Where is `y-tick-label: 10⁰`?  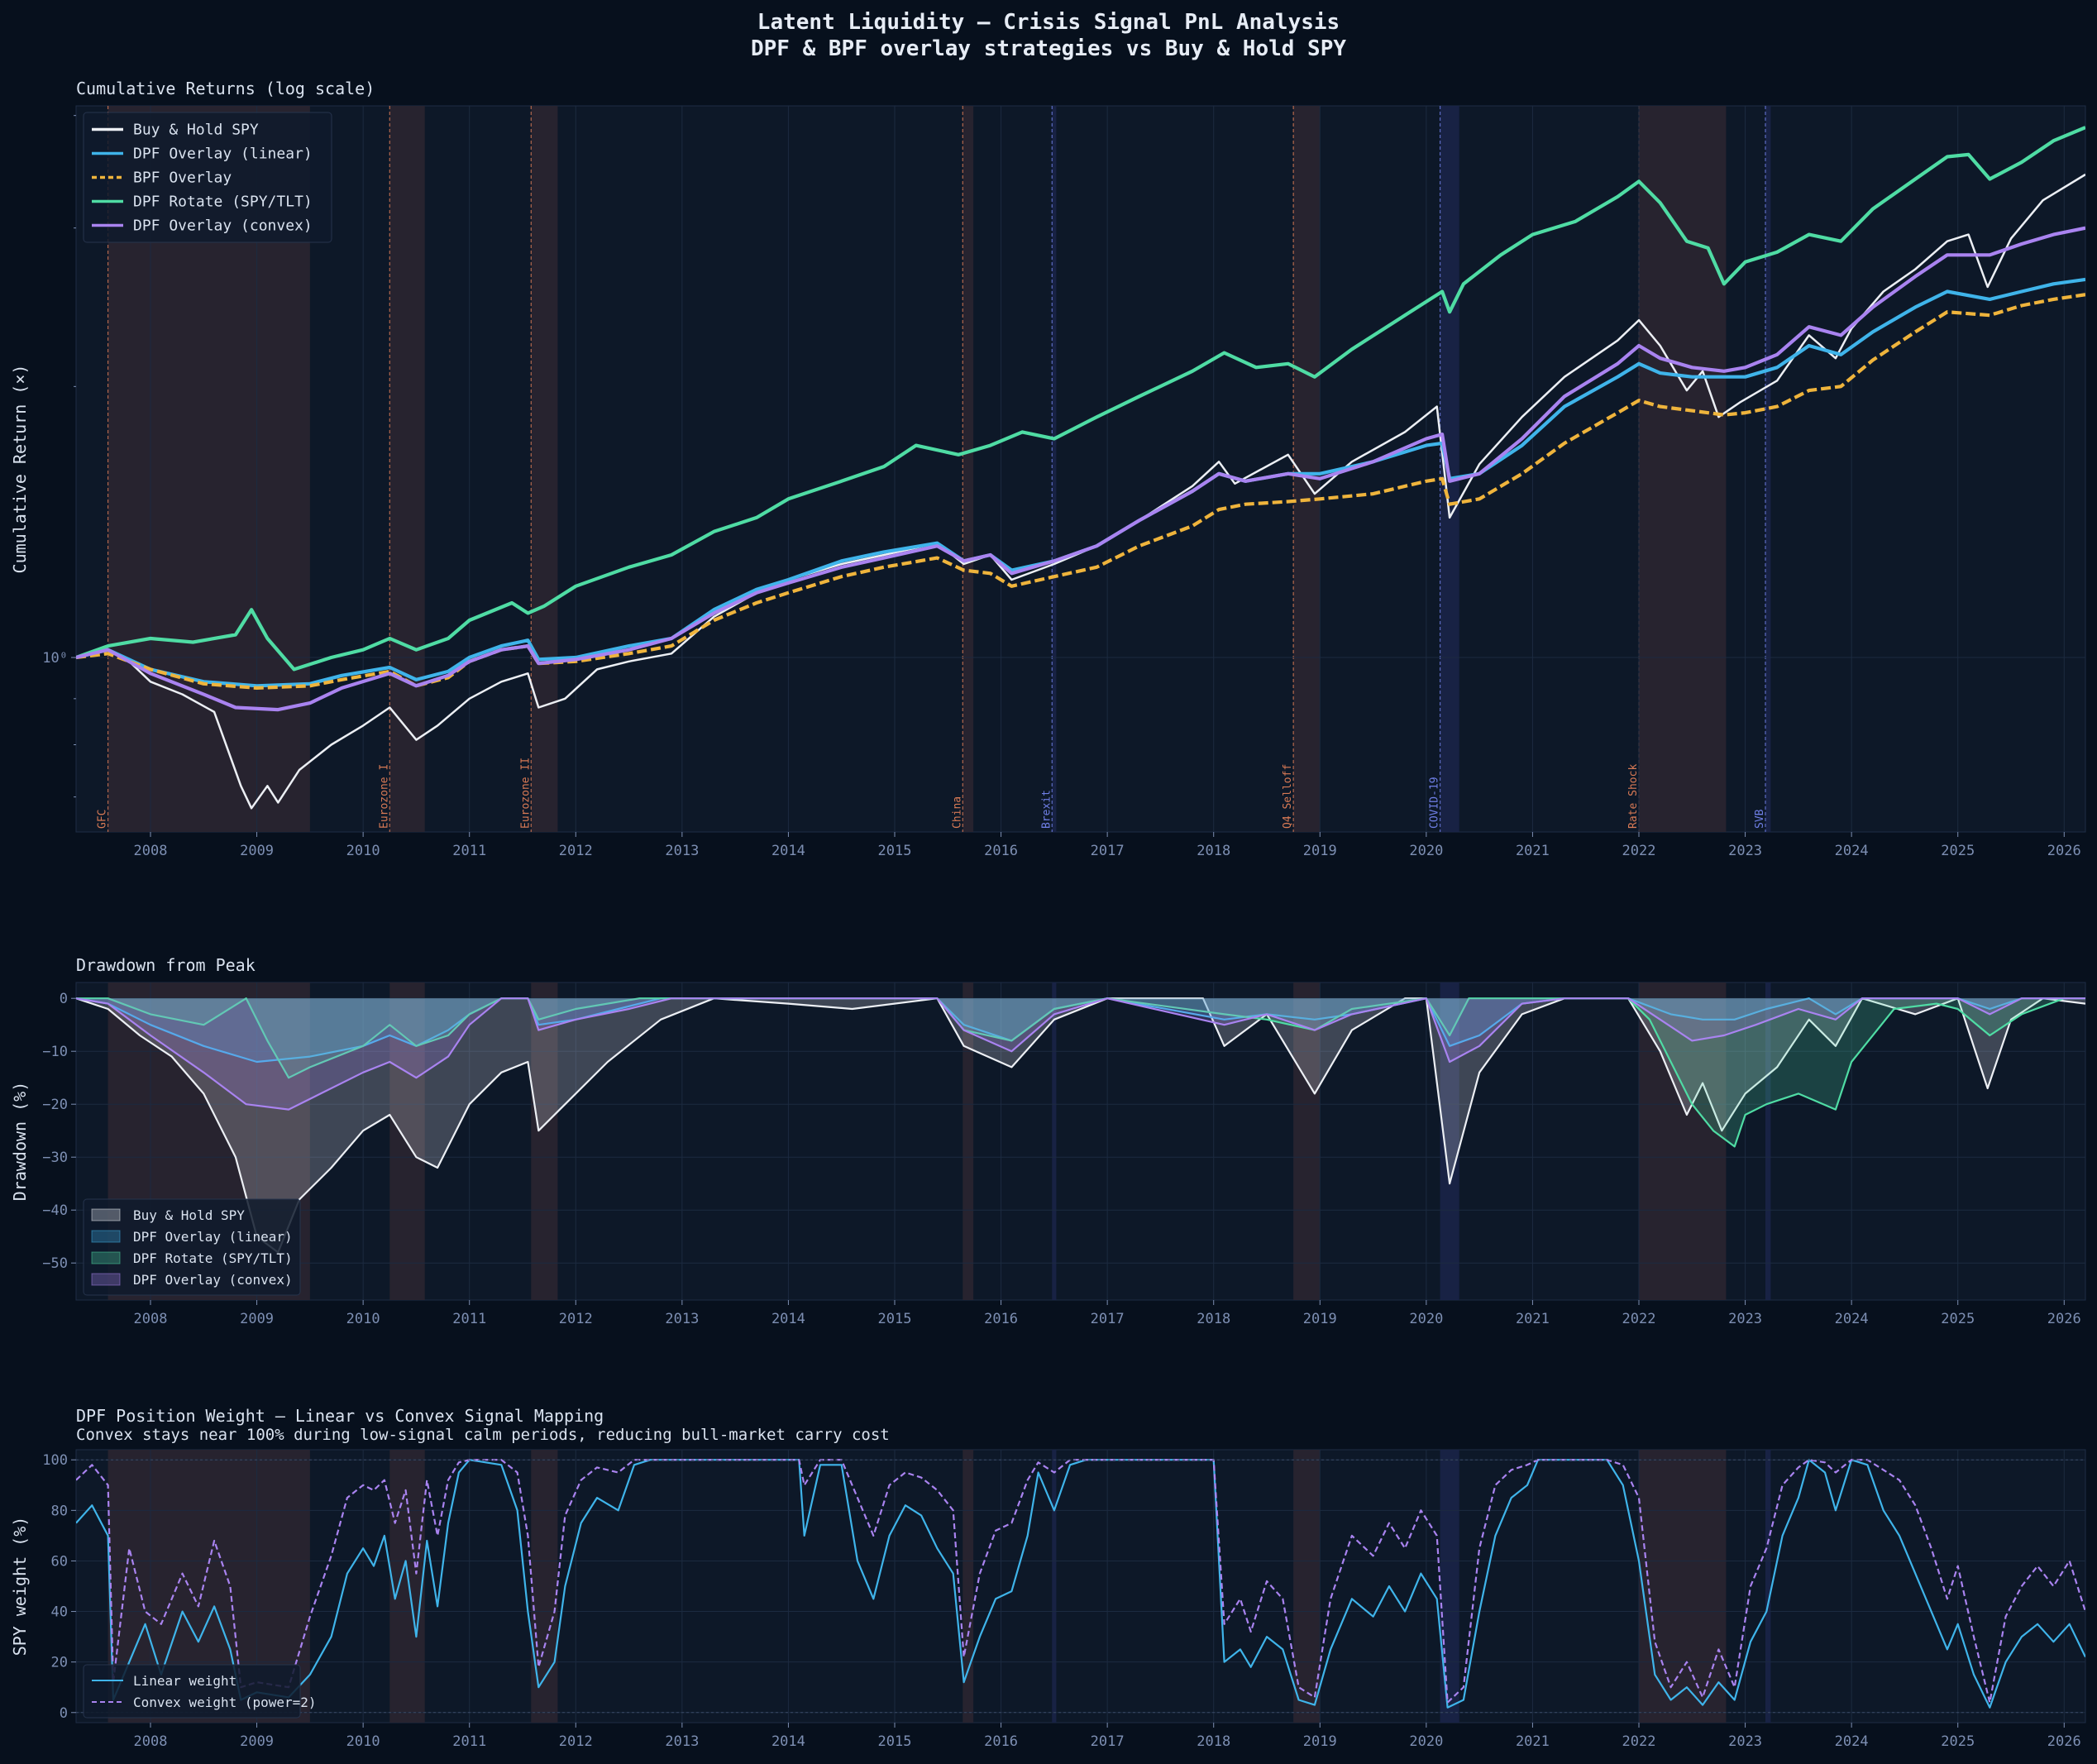
y-tick-label: 10⁰ is located at coordinates (55, 658).